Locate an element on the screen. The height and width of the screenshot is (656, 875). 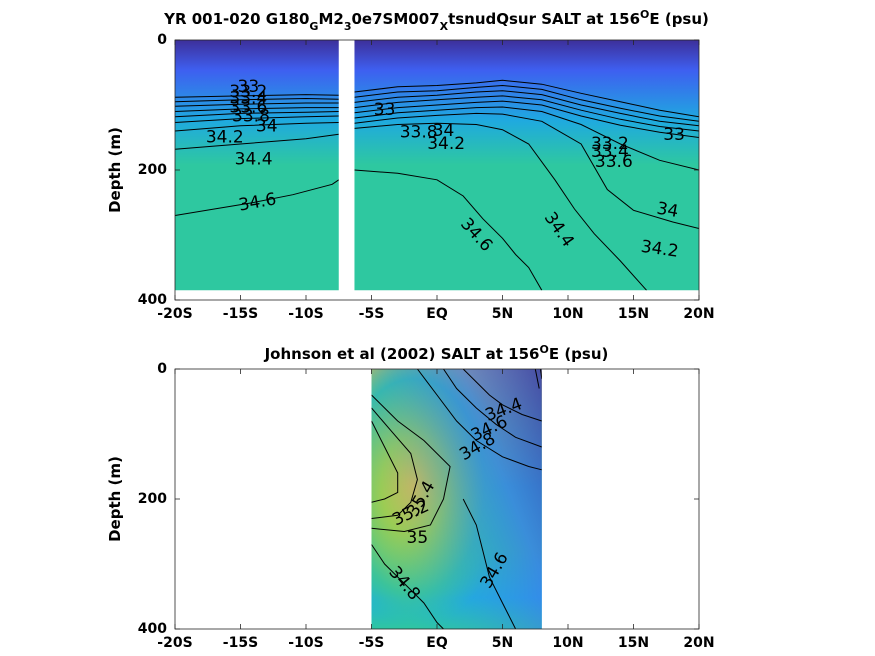
top-xtick-label: 20N is located at coordinates (698, 314).